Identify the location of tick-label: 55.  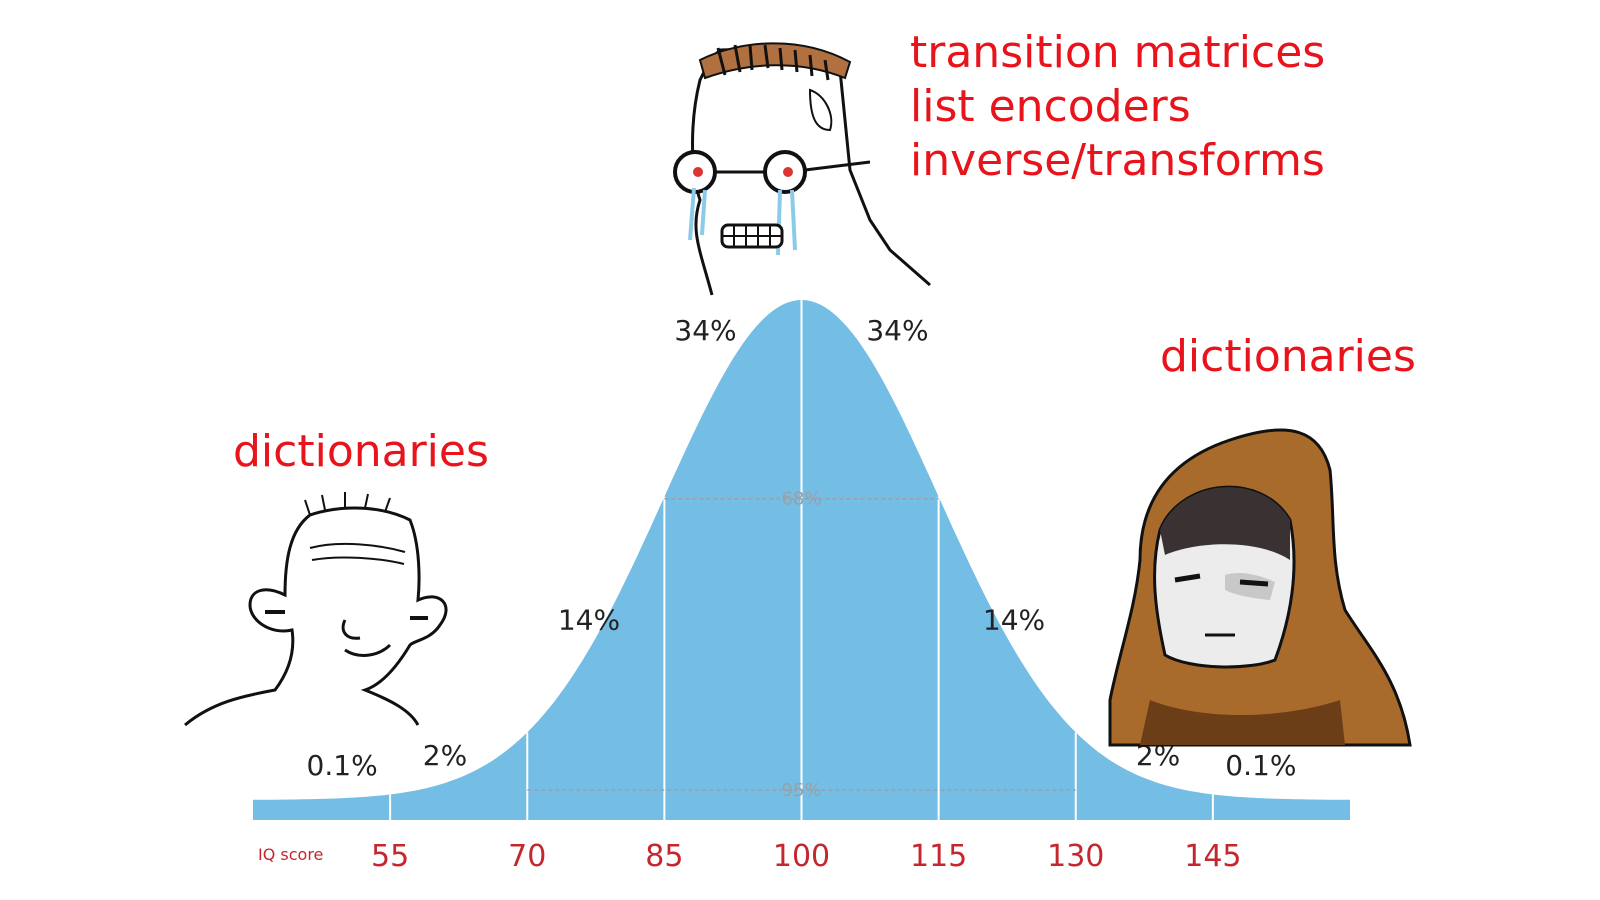
(390, 856).